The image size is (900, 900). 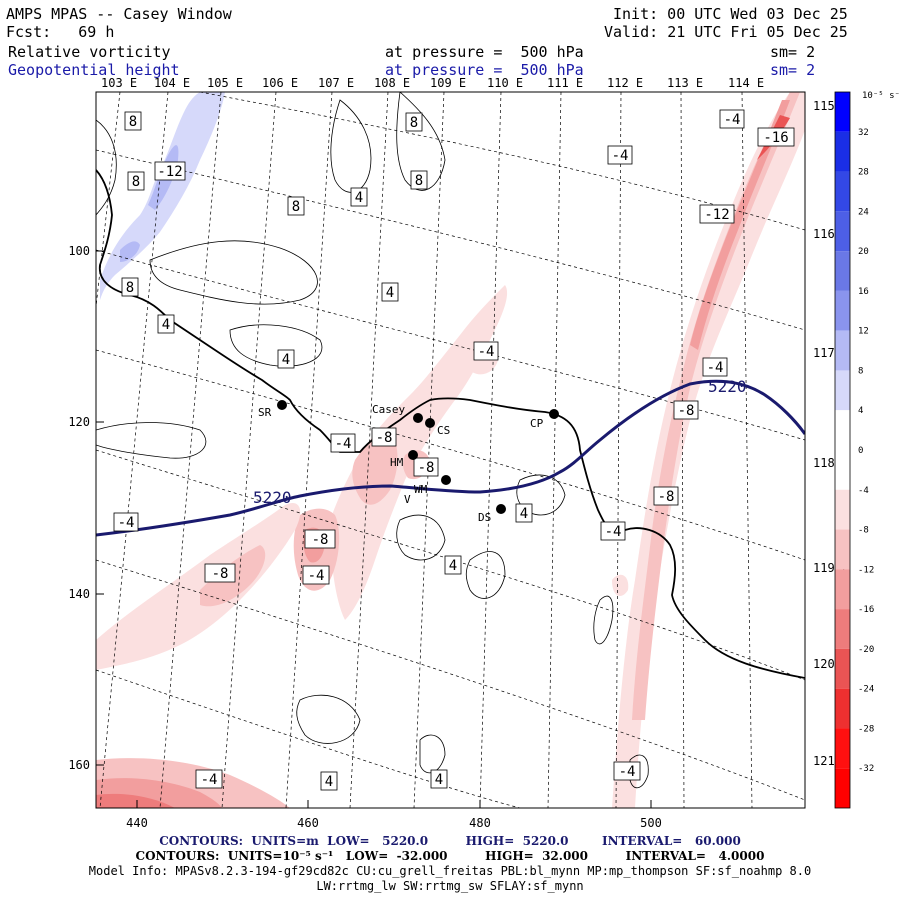 What do you see at coordinates (866, 650) in the screenshot?
I see `colorbar-label: -20` at bounding box center [866, 650].